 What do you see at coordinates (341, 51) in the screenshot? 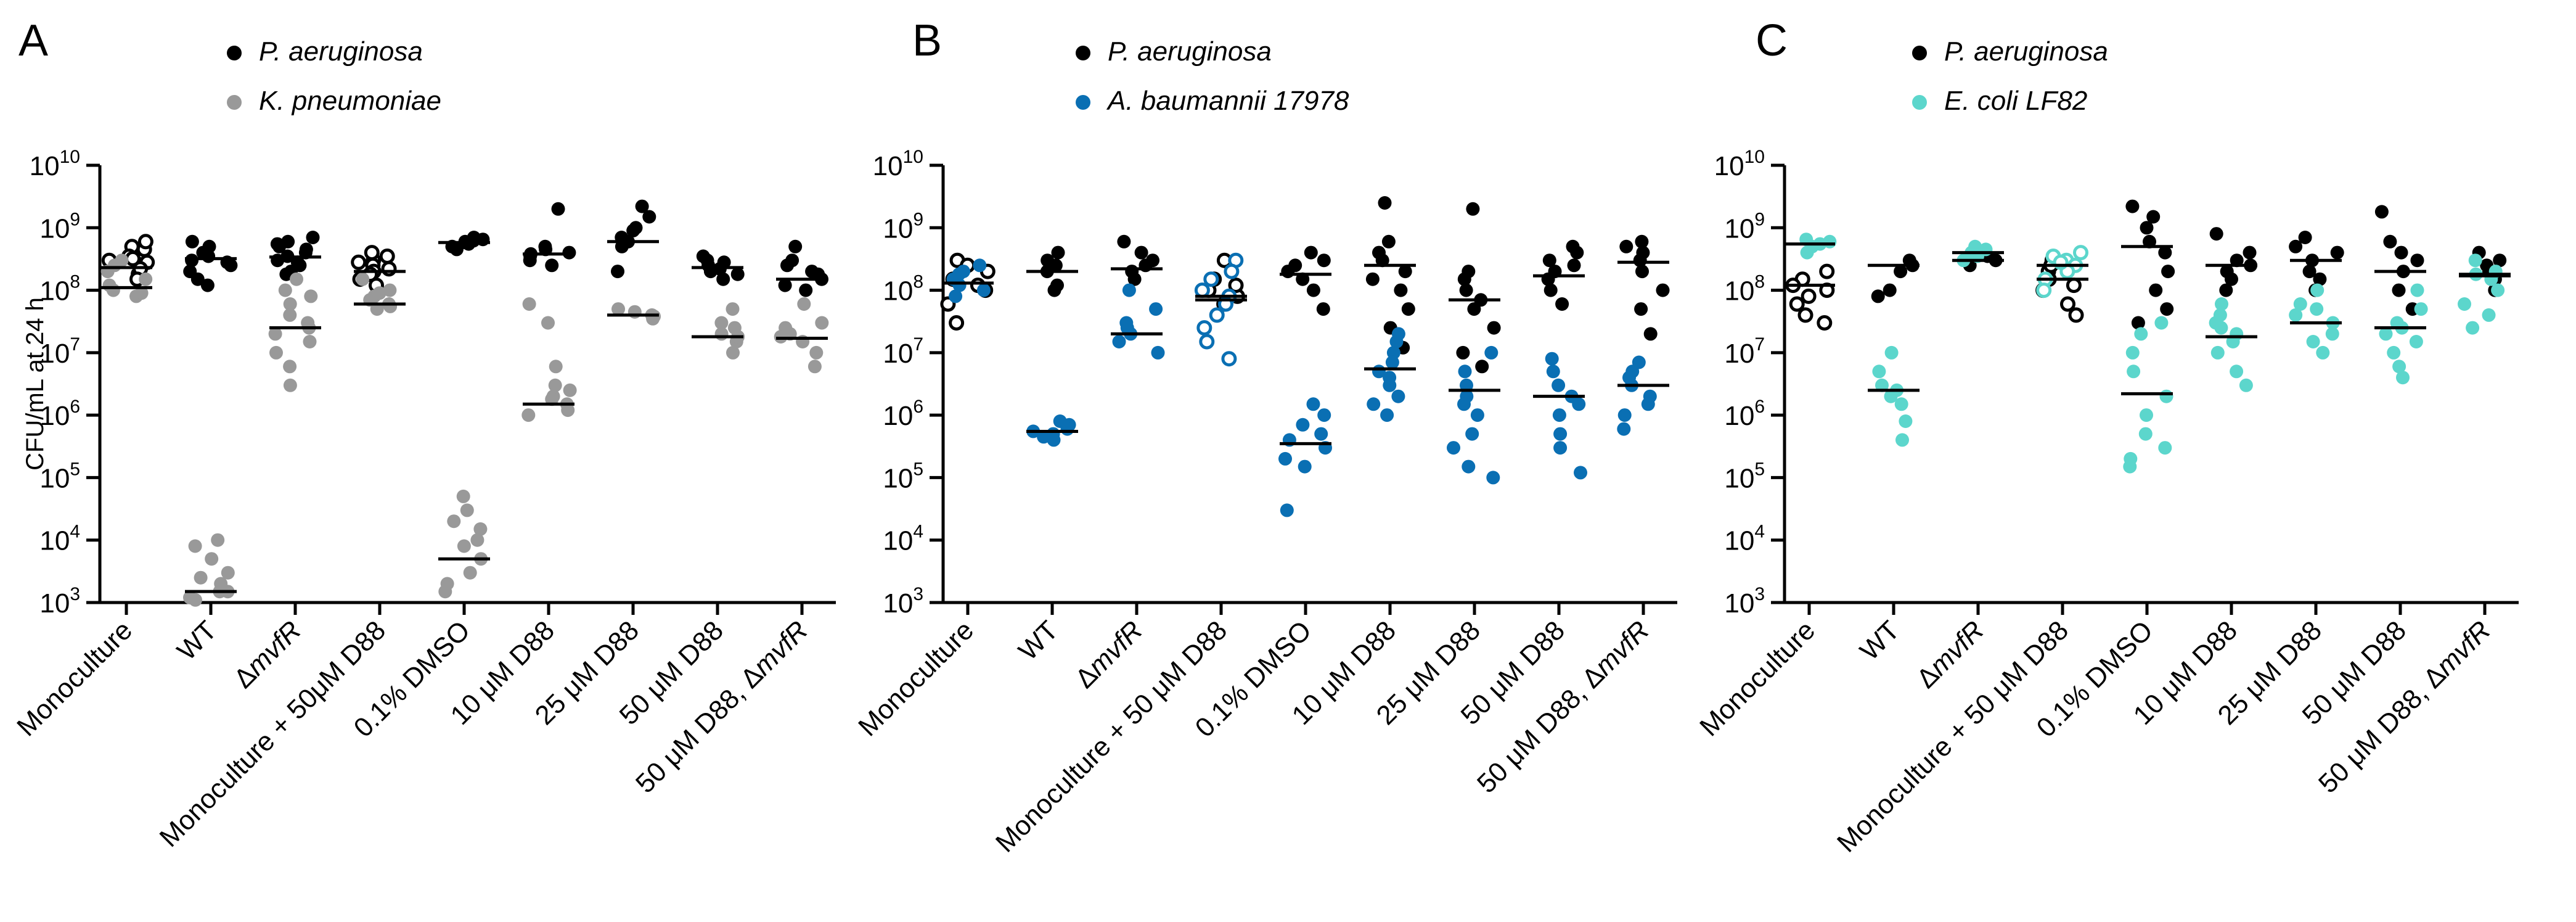
I see `legend-label: P. aeruginosa` at bounding box center [341, 51].